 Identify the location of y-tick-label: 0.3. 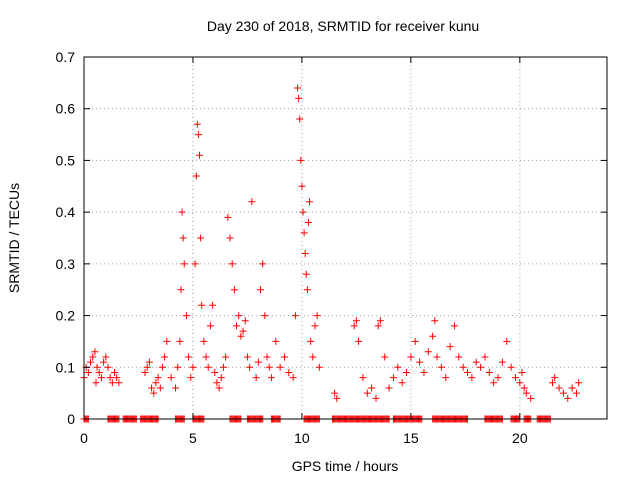
(66, 264).